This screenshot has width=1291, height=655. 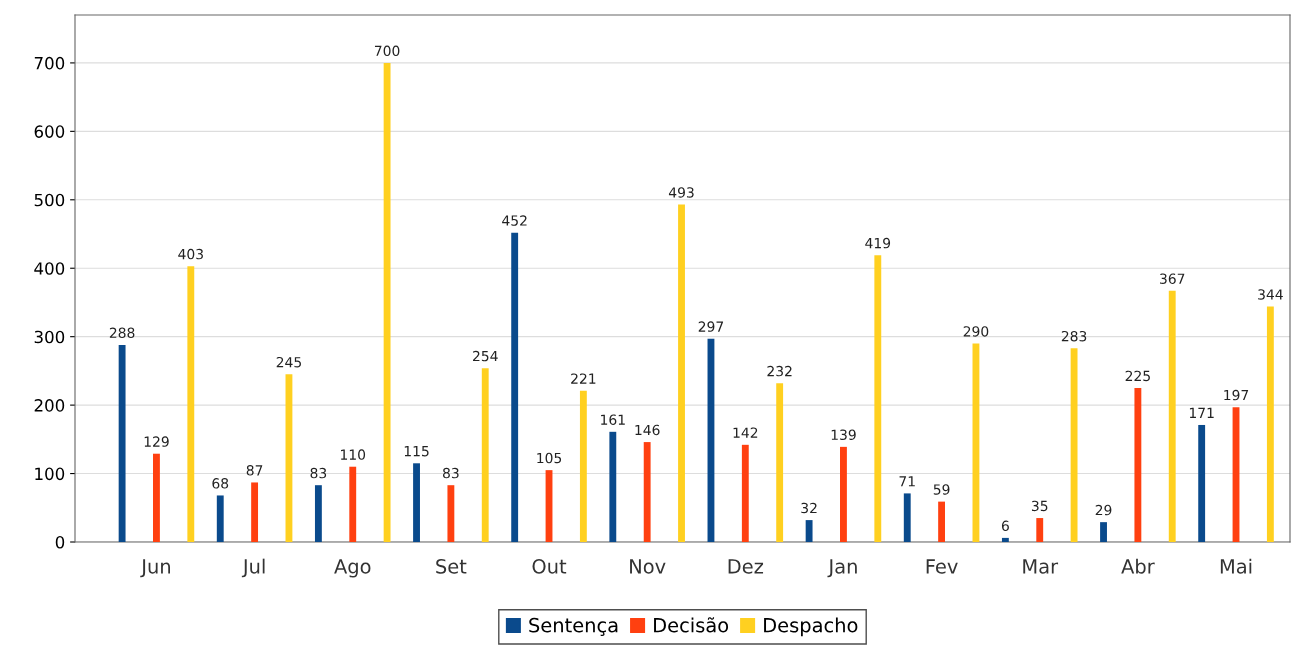 I want to click on data-label: 297, so click(x=711, y=326).